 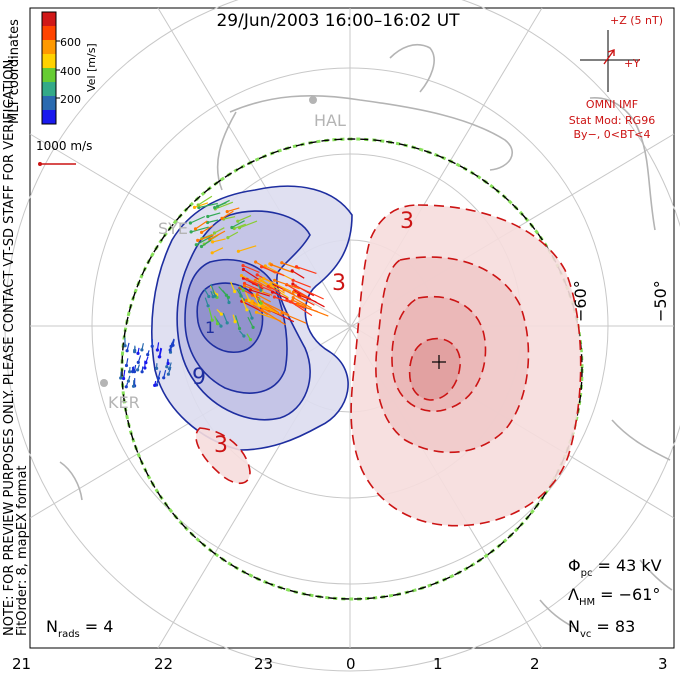 I want to click on contour-label-pos2: 3, so click(x=339, y=283).